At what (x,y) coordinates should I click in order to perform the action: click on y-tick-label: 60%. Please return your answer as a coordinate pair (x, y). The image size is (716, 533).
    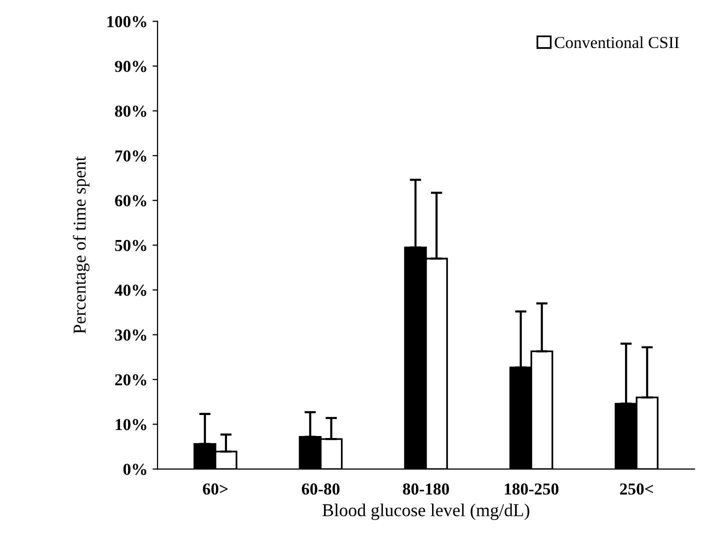
    Looking at the image, I should click on (130, 200).